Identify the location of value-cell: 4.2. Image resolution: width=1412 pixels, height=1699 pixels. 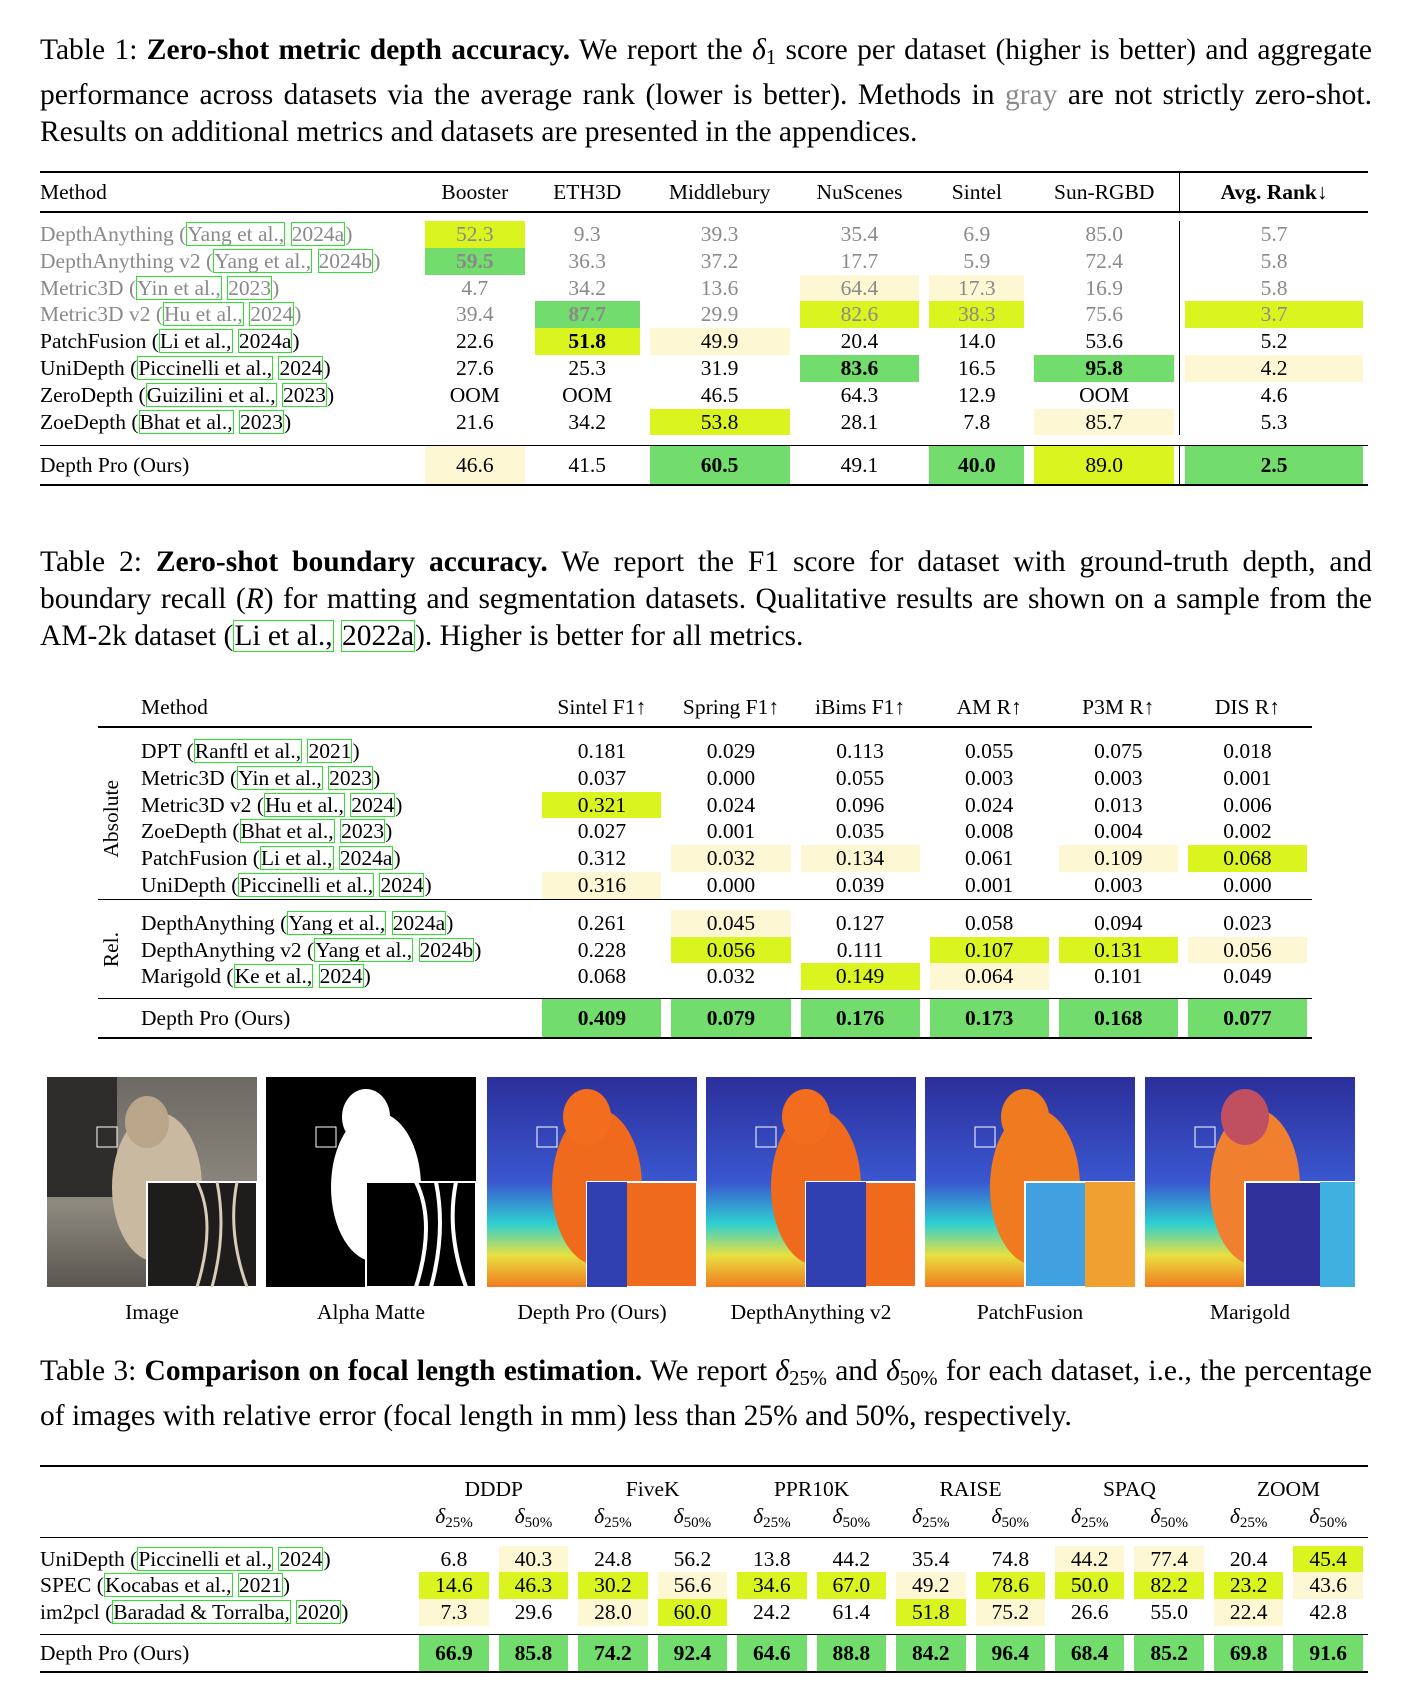
(1273, 368).